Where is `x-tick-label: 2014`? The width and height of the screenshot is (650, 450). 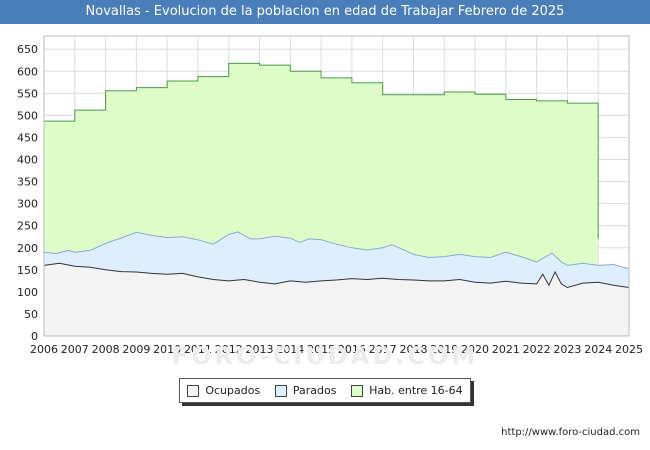
x-tick-label: 2014 is located at coordinates (290, 349).